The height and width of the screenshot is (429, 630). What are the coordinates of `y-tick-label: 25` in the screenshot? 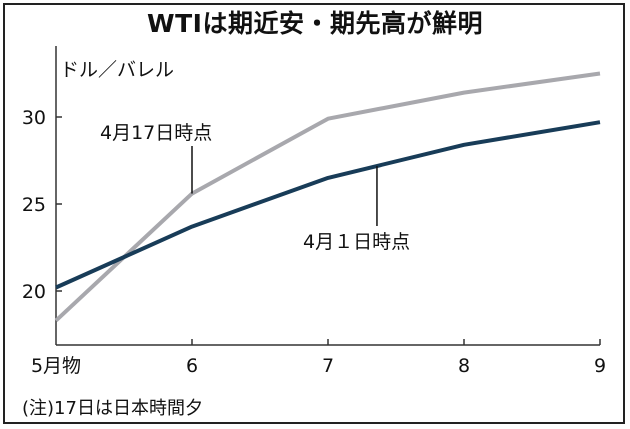 It's located at (34, 205).